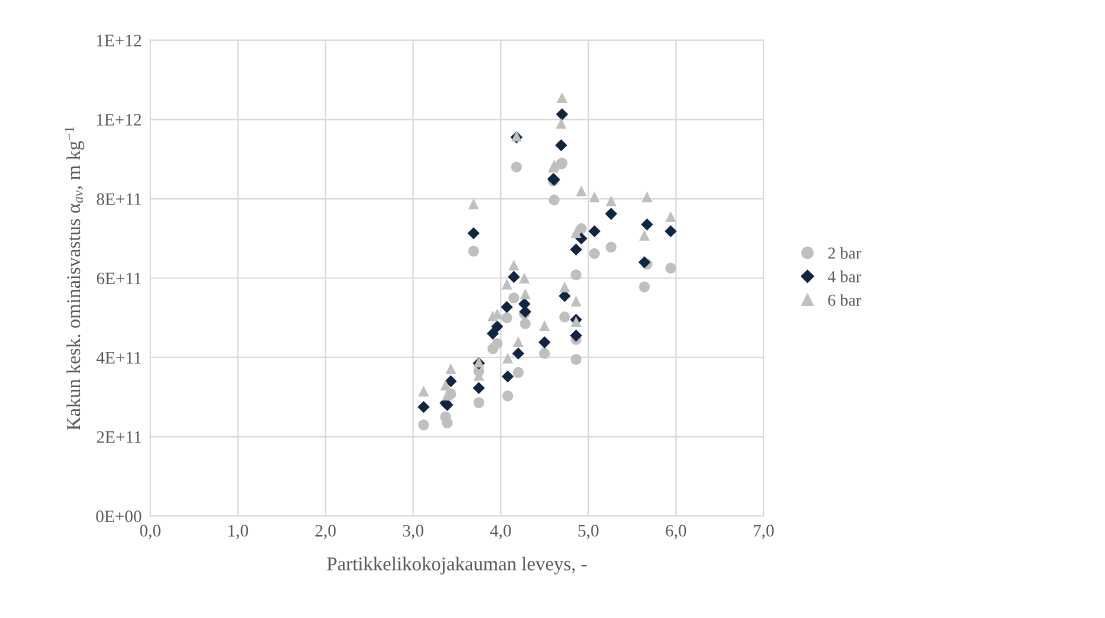 The width and height of the screenshot is (1105, 618). What do you see at coordinates (844, 276) in the screenshot?
I see `legend-label: 4 bar` at bounding box center [844, 276].